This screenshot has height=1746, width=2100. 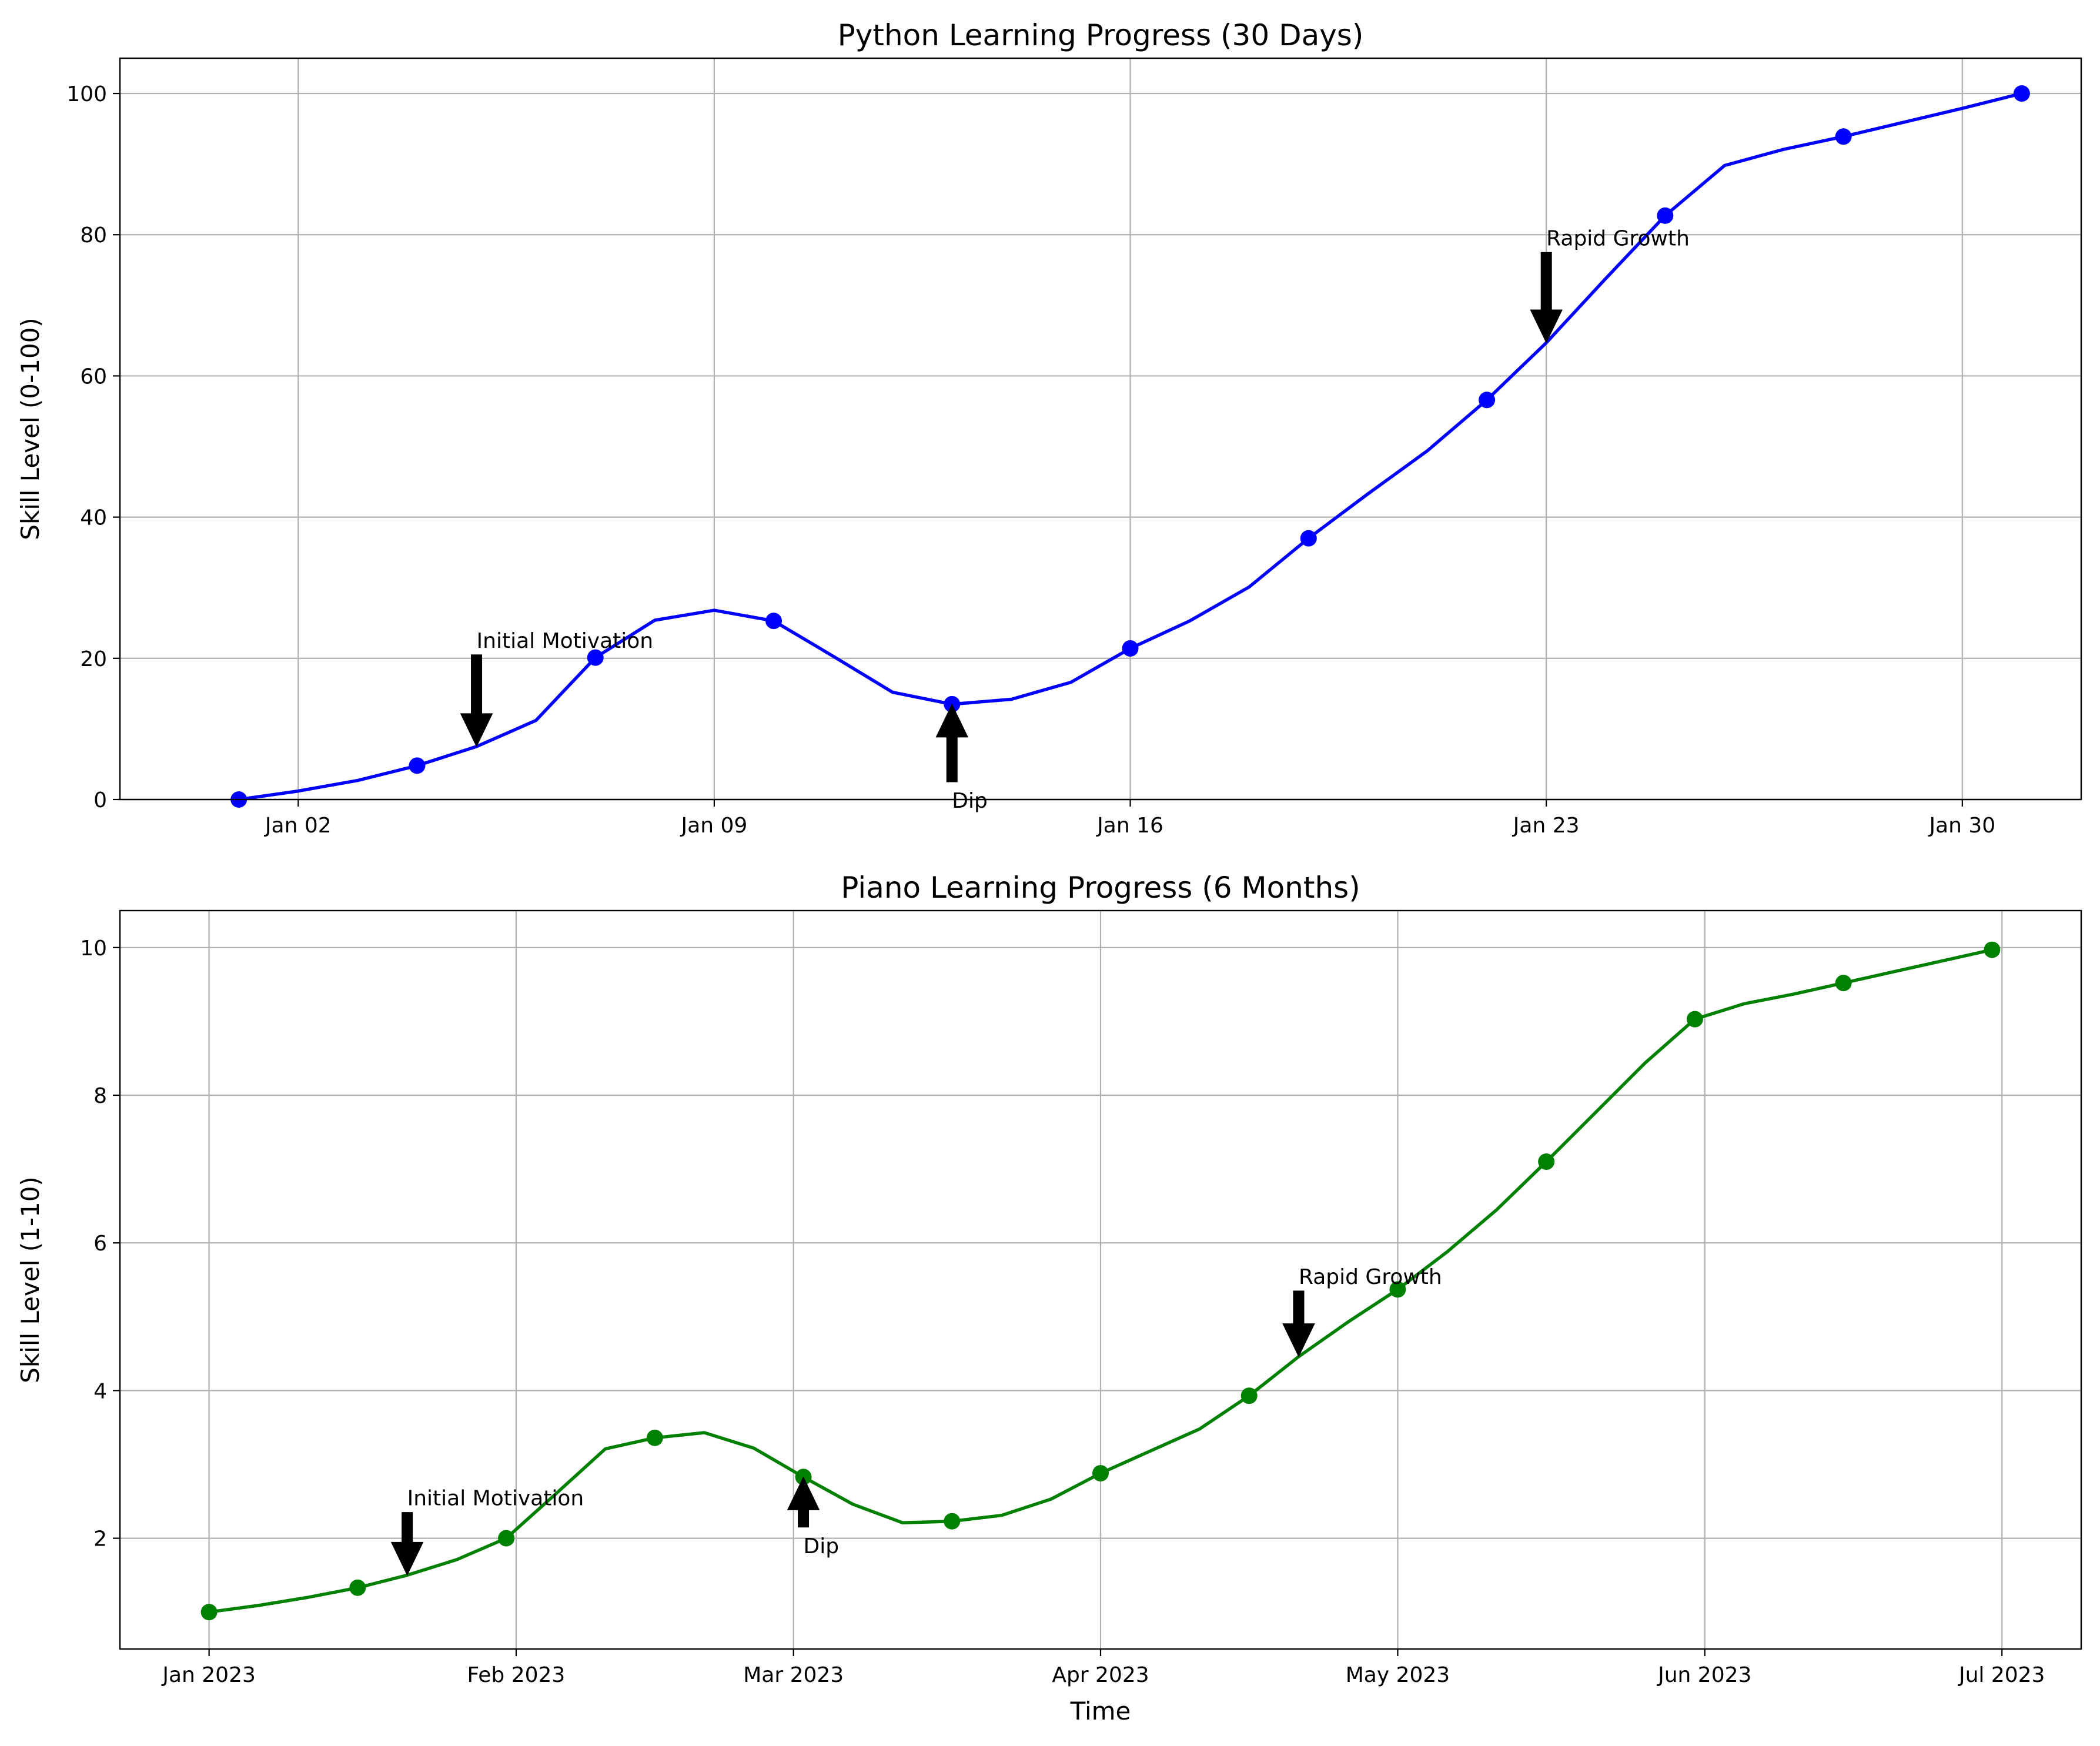 What do you see at coordinates (100, 1539) in the screenshot?
I see `chart1-y-tick-label: 2` at bounding box center [100, 1539].